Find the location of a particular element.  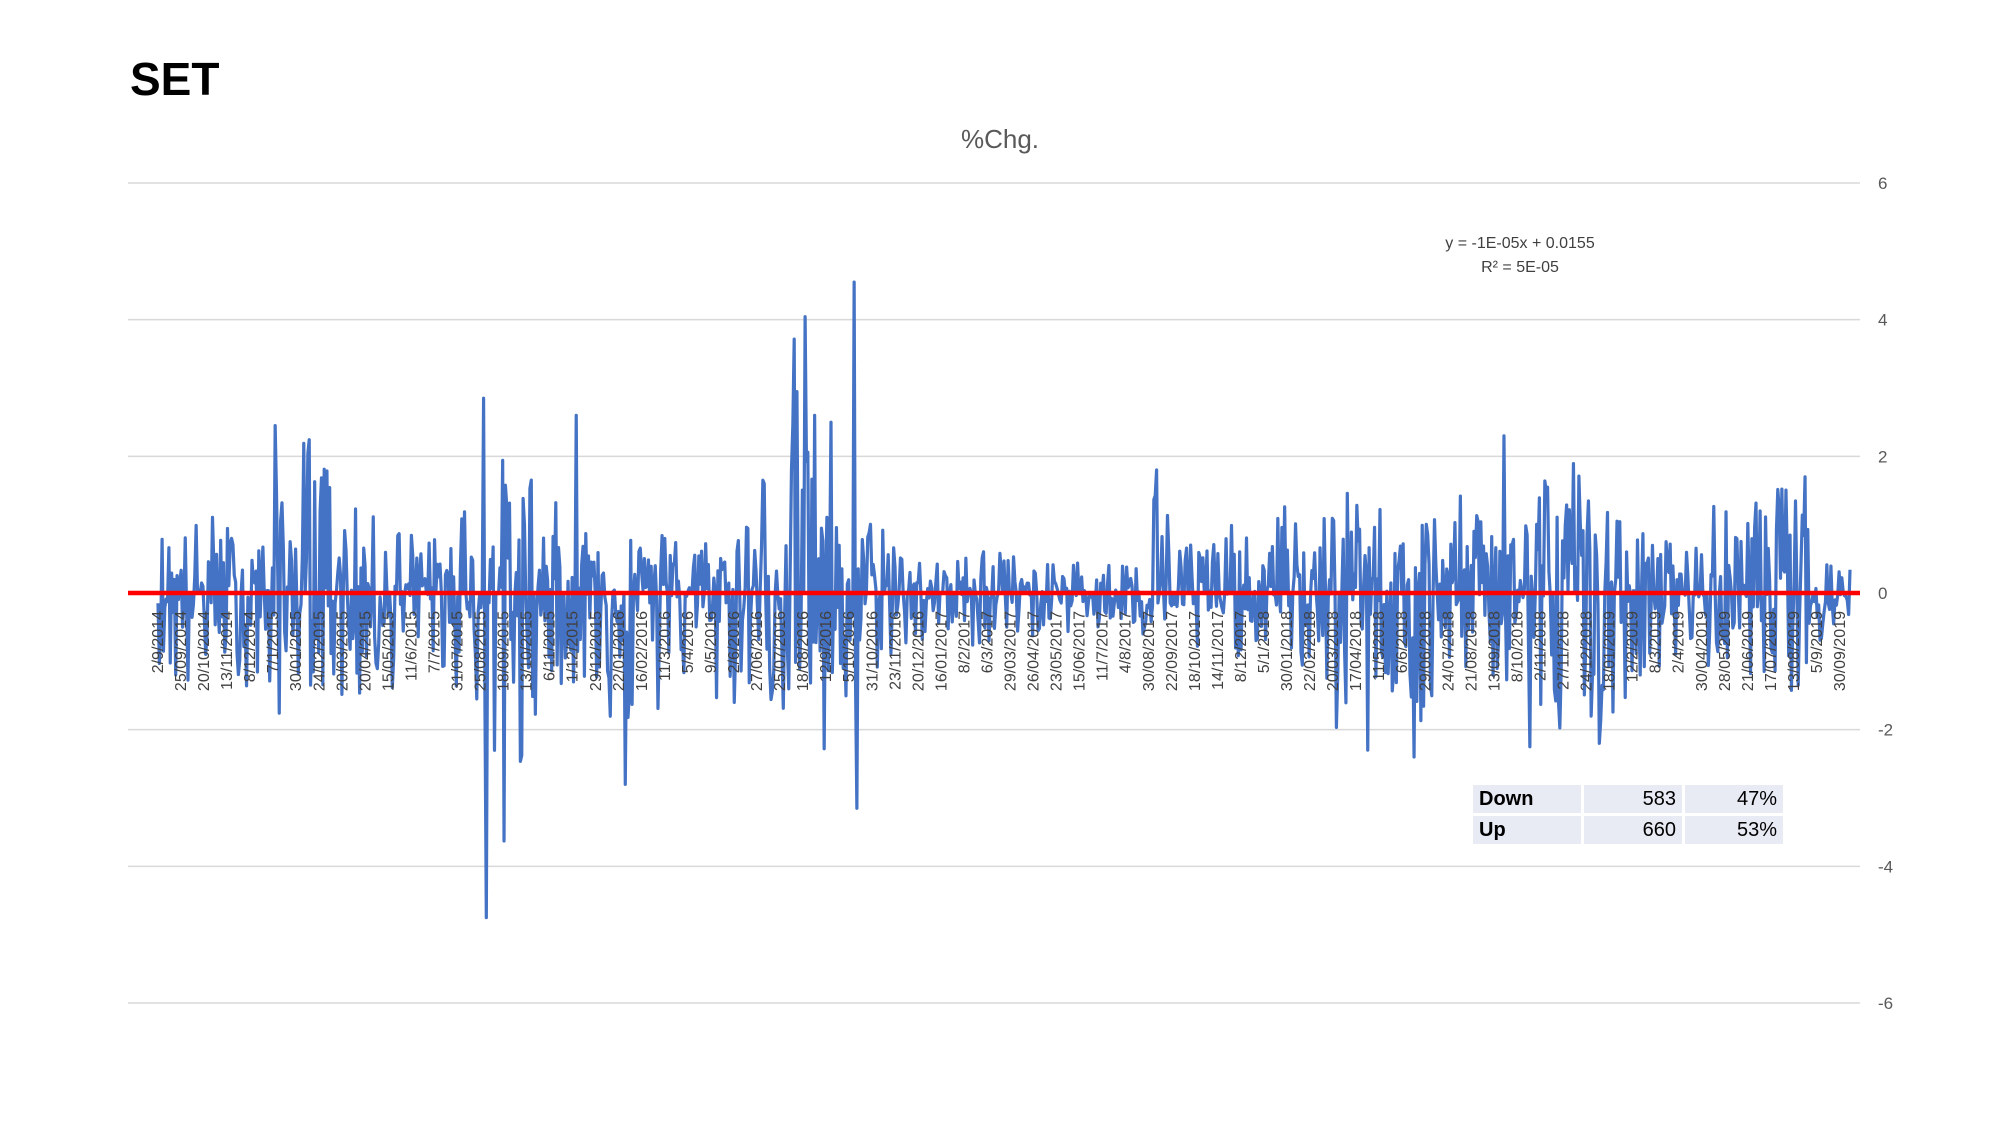

x-tick-label: 6/11/2015 is located at coordinates (550, 646).